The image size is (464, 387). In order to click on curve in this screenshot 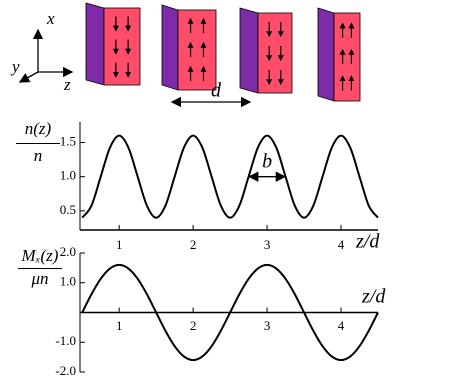, I will do `click(230, 176)`.